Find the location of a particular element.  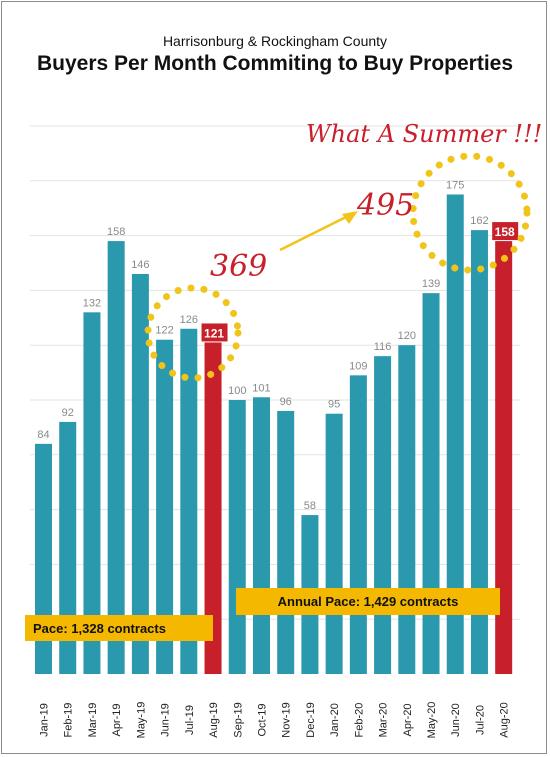

value-label: 122 is located at coordinates (164, 331).